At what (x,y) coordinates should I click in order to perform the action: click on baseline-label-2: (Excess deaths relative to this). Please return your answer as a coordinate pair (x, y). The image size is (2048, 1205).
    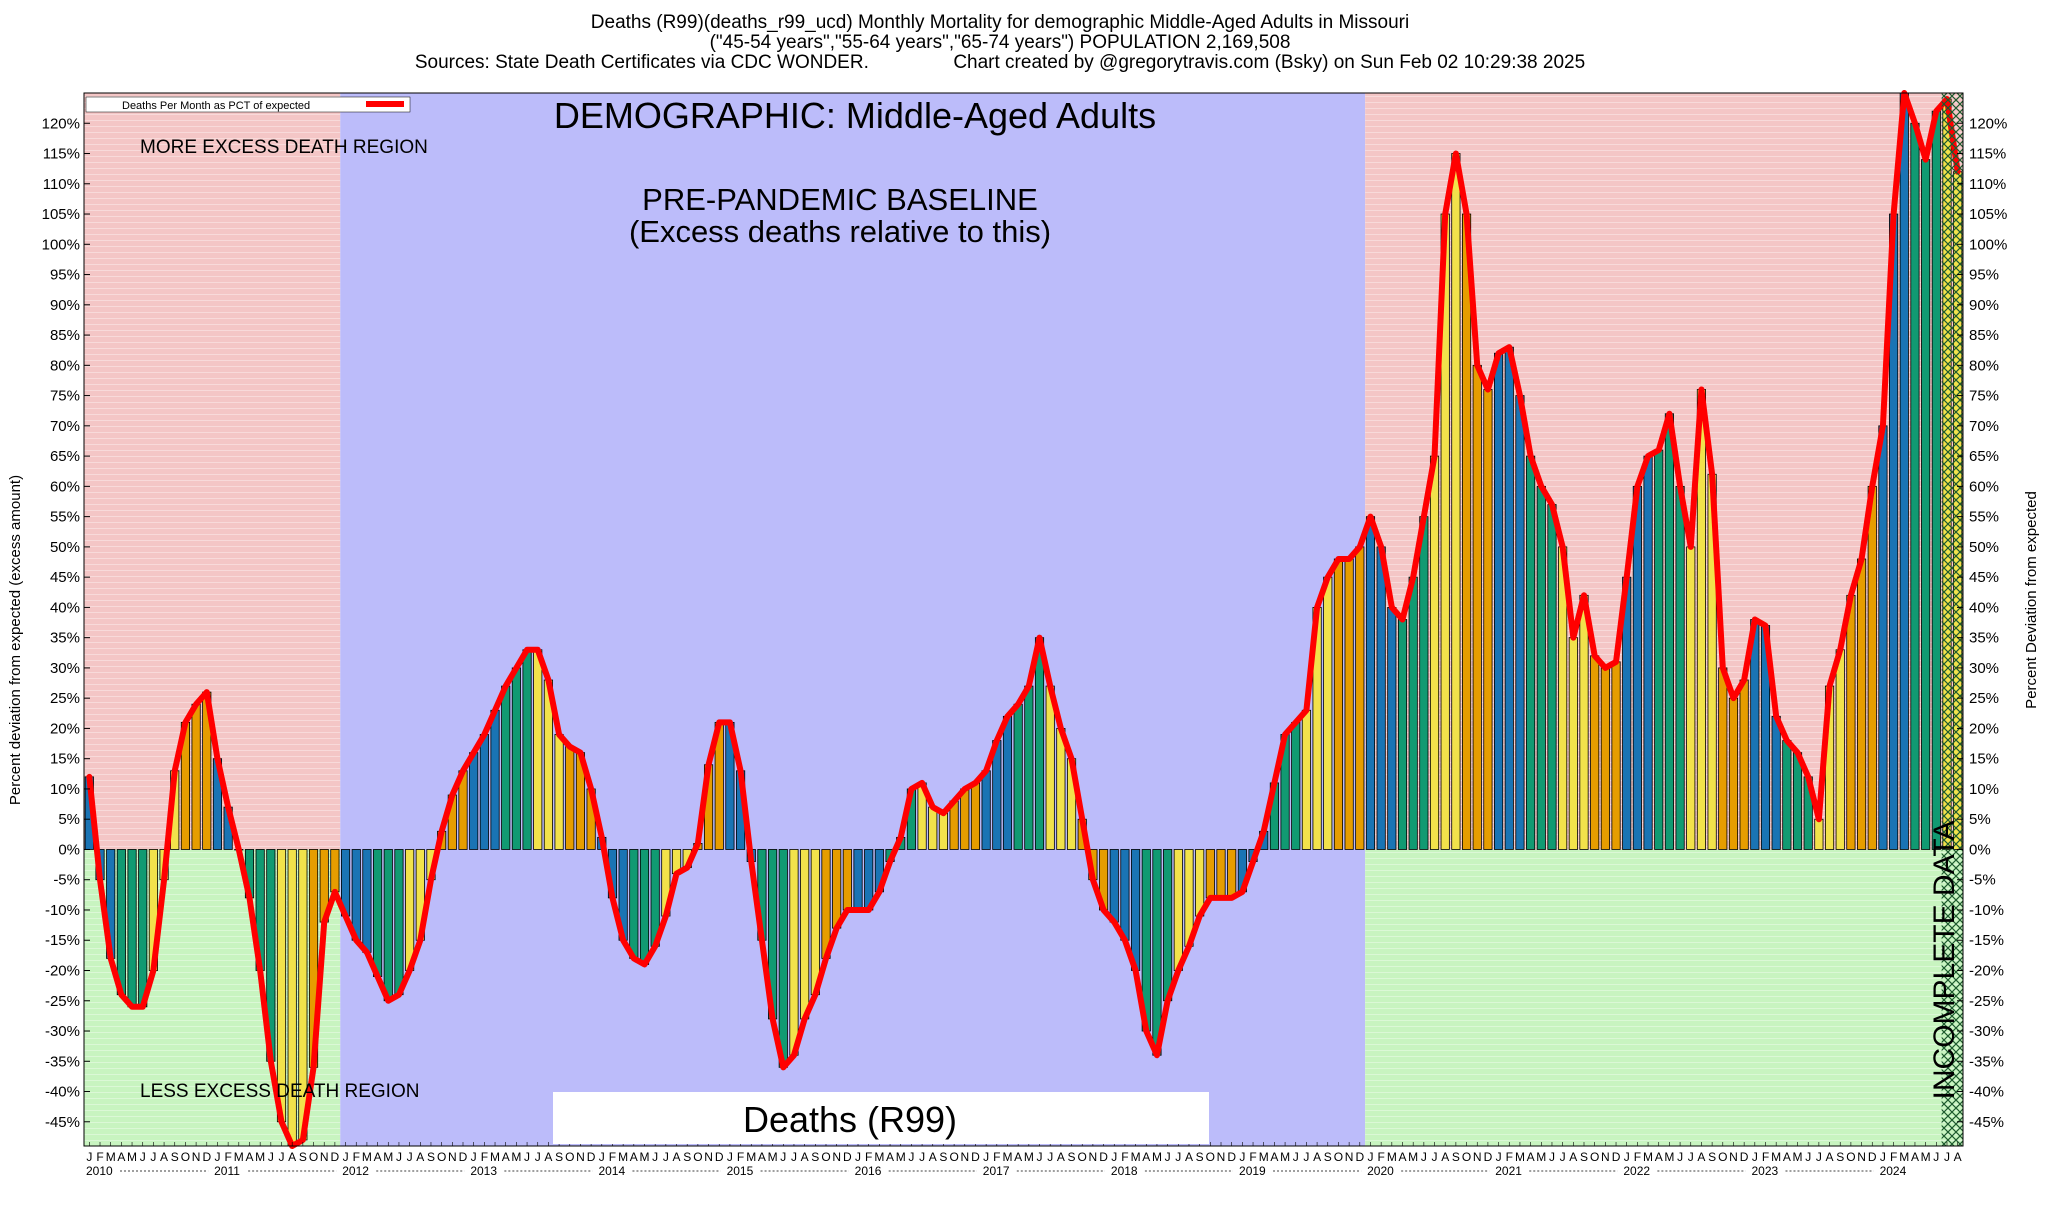
    Looking at the image, I should click on (840, 231).